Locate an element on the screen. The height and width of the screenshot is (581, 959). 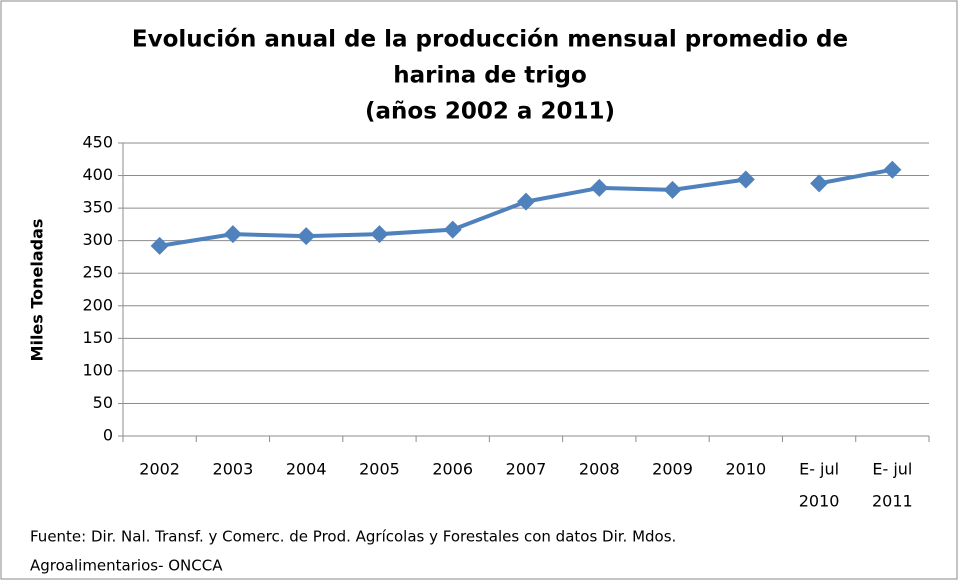
x-tick-label: 2004 is located at coordinates (306, 469).